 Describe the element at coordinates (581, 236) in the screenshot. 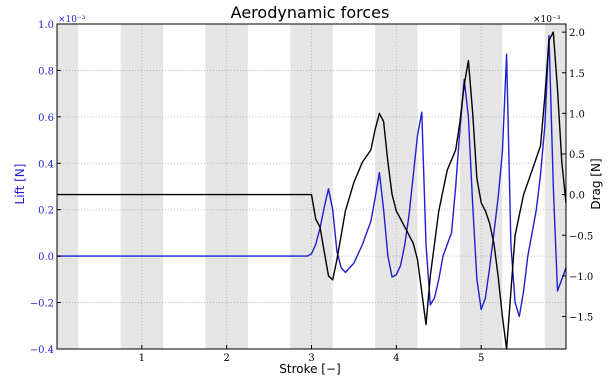

I see `right-tick-label: −0.5` at that location.